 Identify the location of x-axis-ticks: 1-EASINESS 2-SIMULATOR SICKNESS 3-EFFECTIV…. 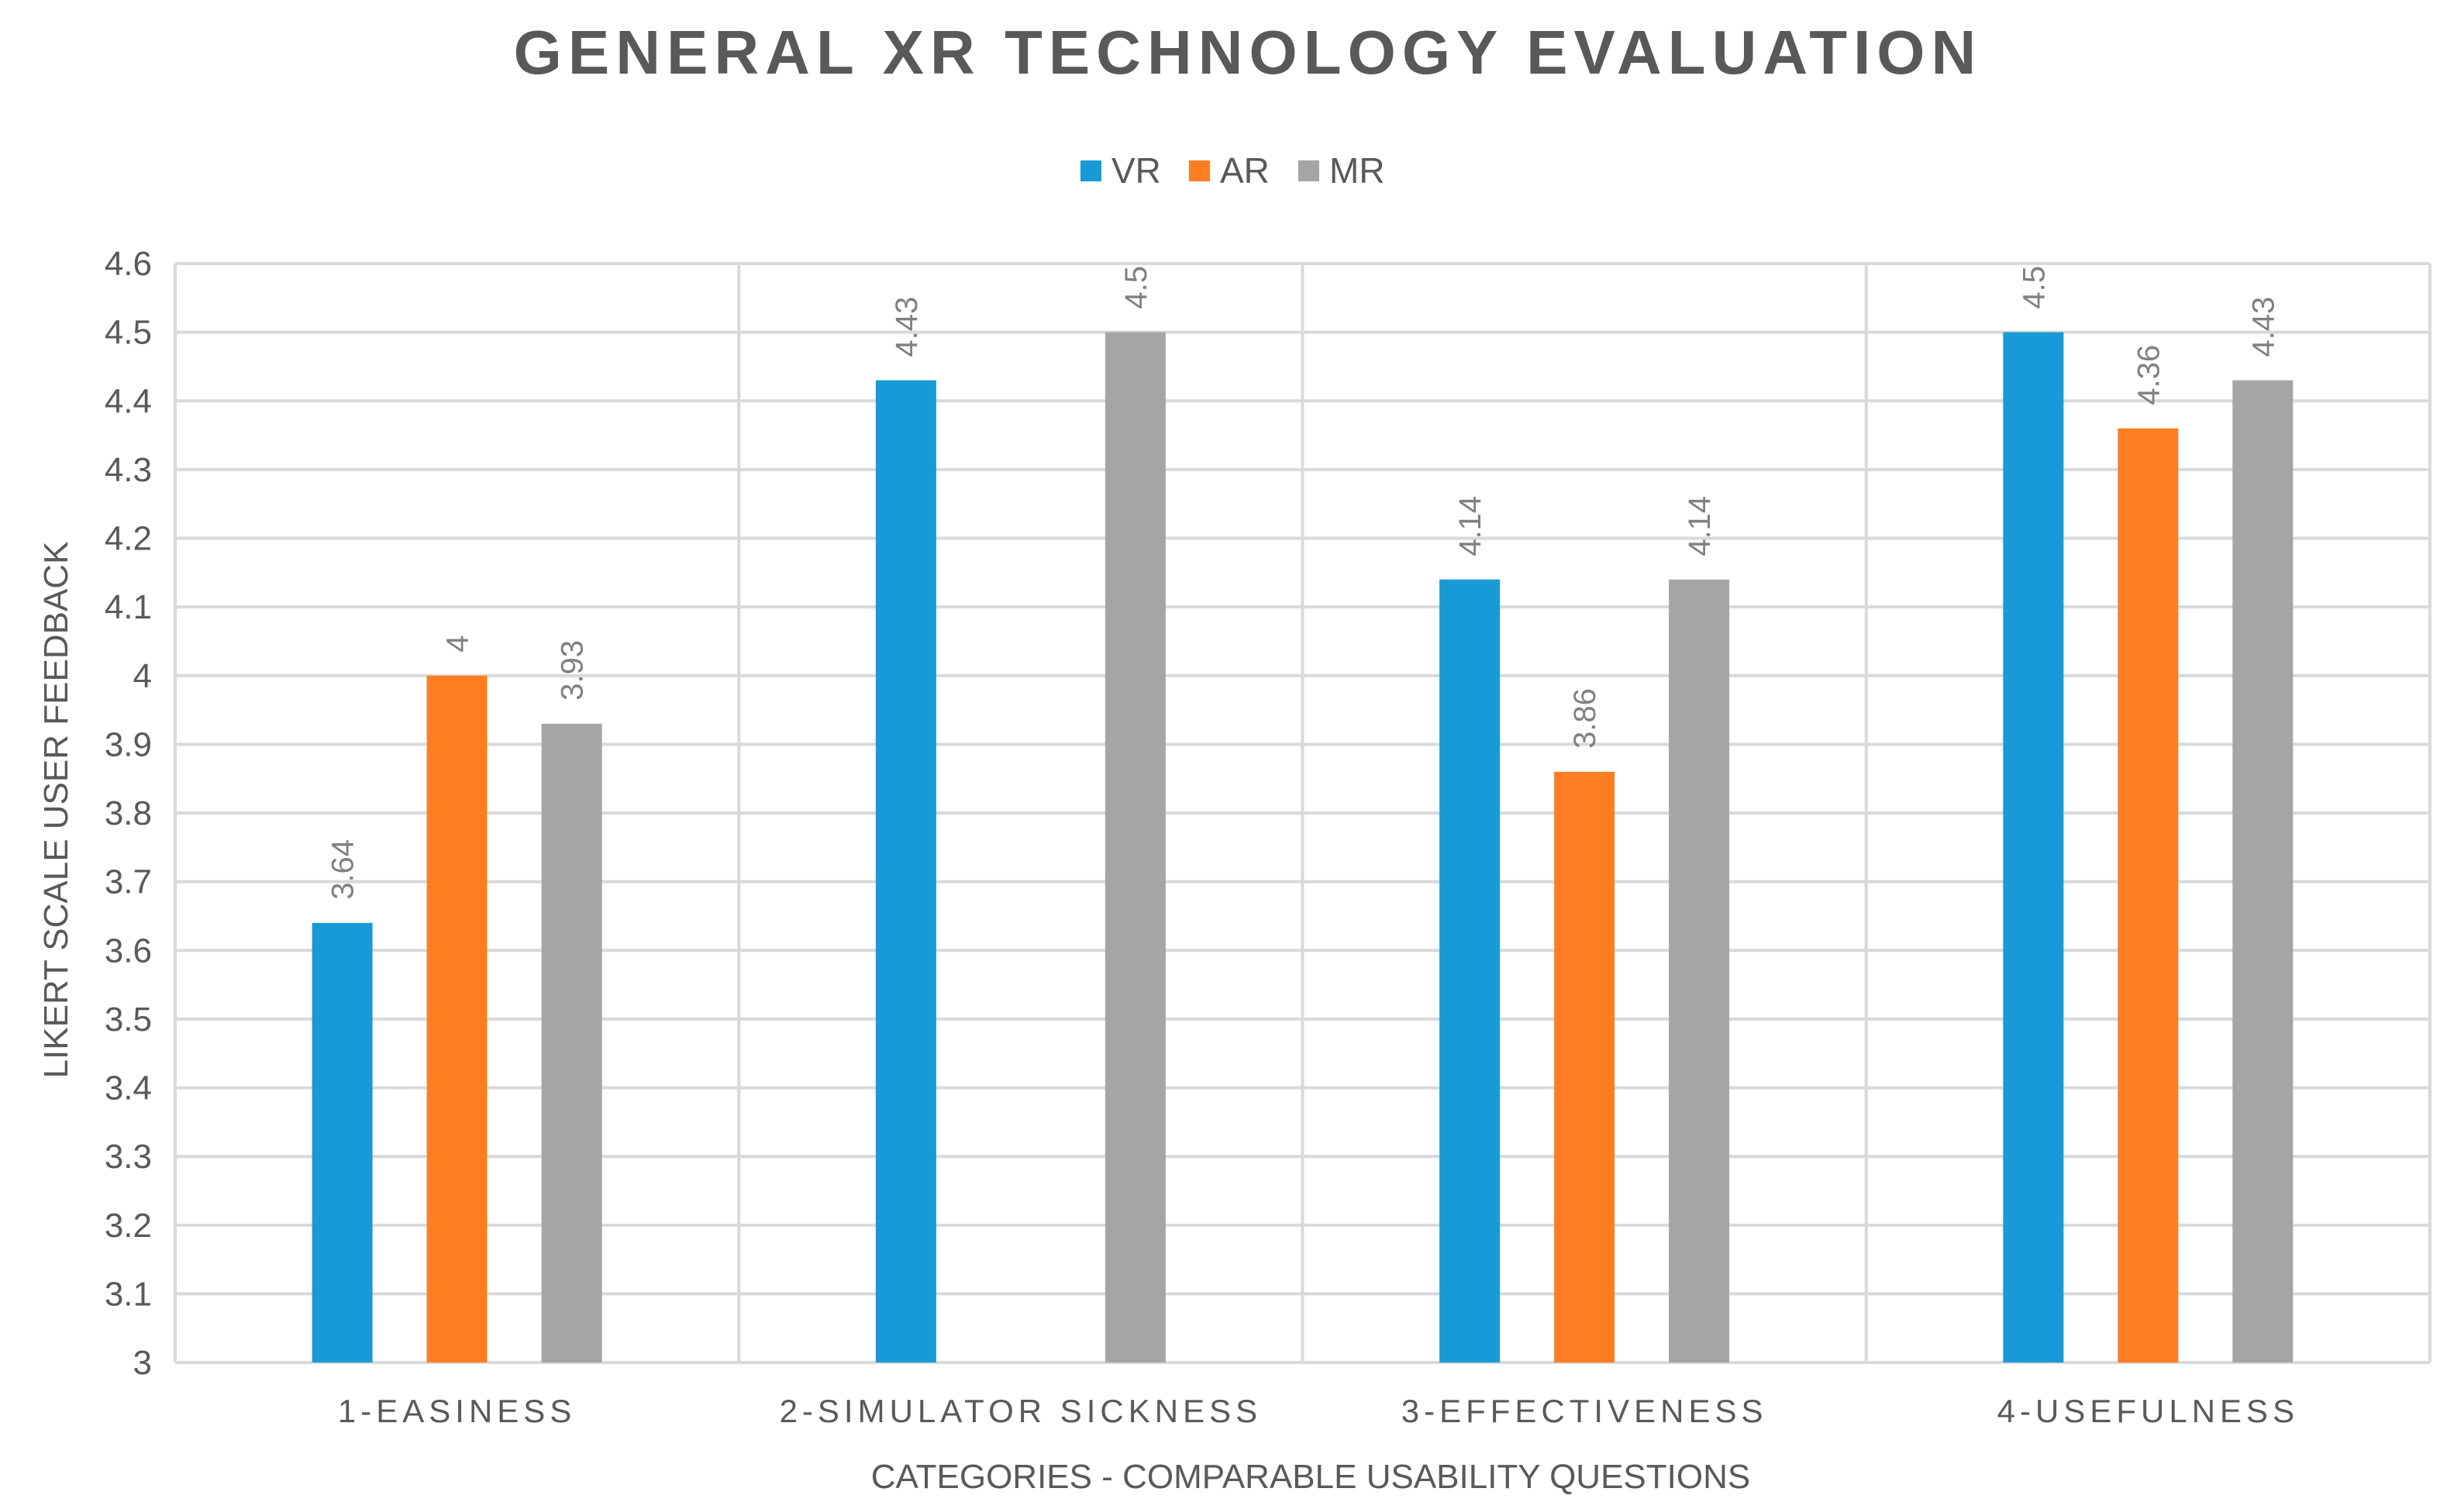
(1318, 1411).